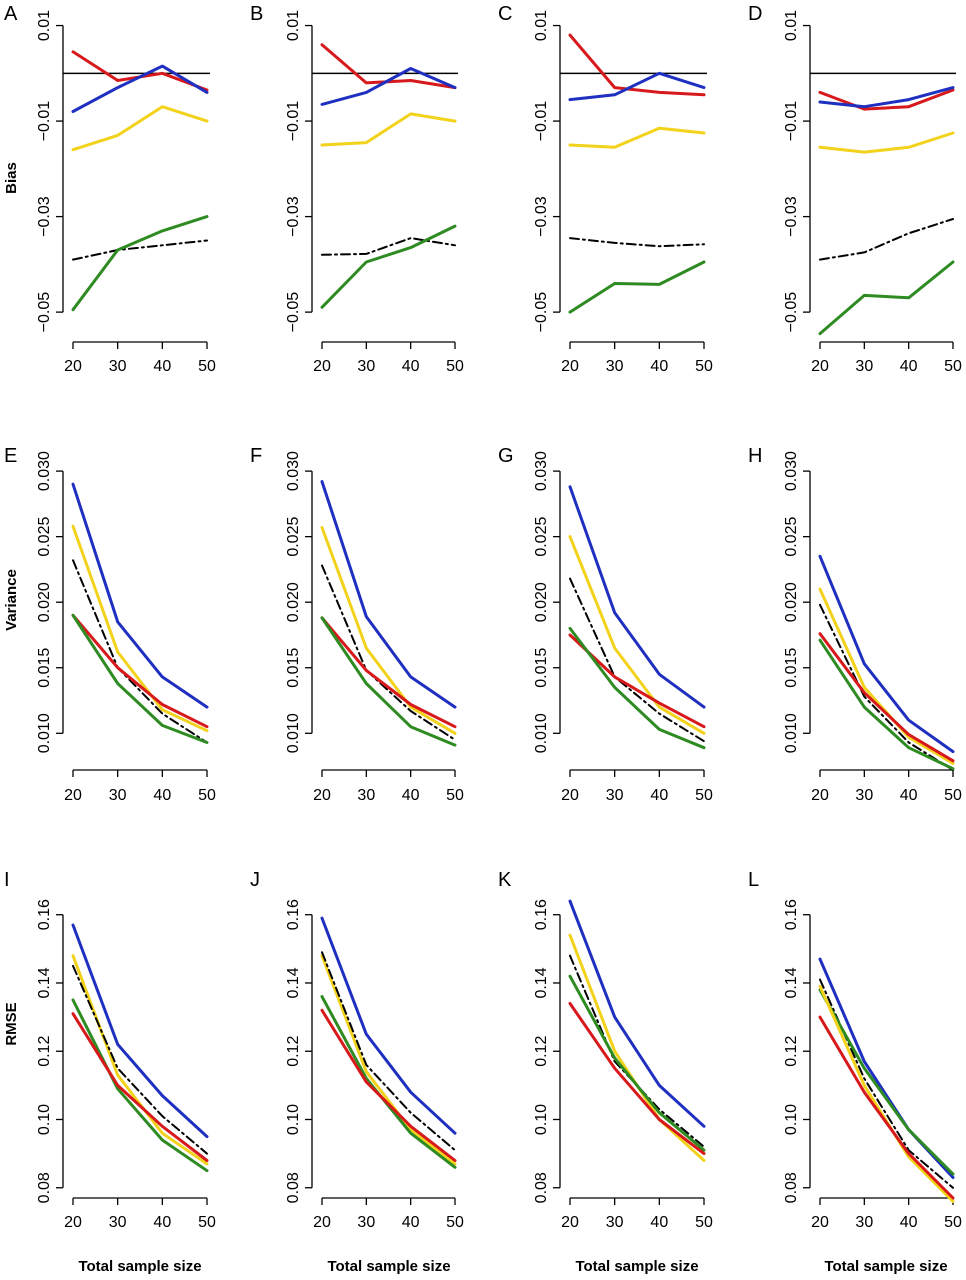 Image resolution: width=966 pixels, height=1280 pixels. Describe the element at coordinates (293, 733) in the screenshot. I see `y-tick-label-F: 0.010` at that location.